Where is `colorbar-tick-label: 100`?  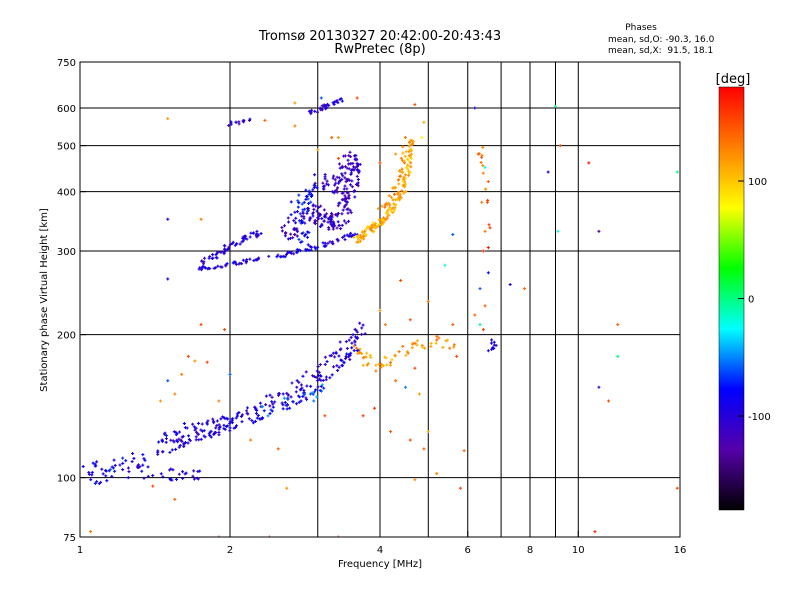
colorbar-tick-label: 100 is located at coordinates (757, 182).